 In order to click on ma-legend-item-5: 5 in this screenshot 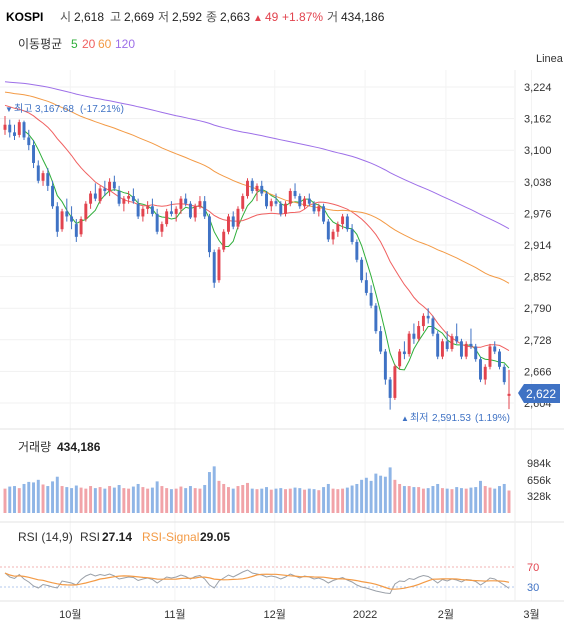, I will do `click(74, 44)`.